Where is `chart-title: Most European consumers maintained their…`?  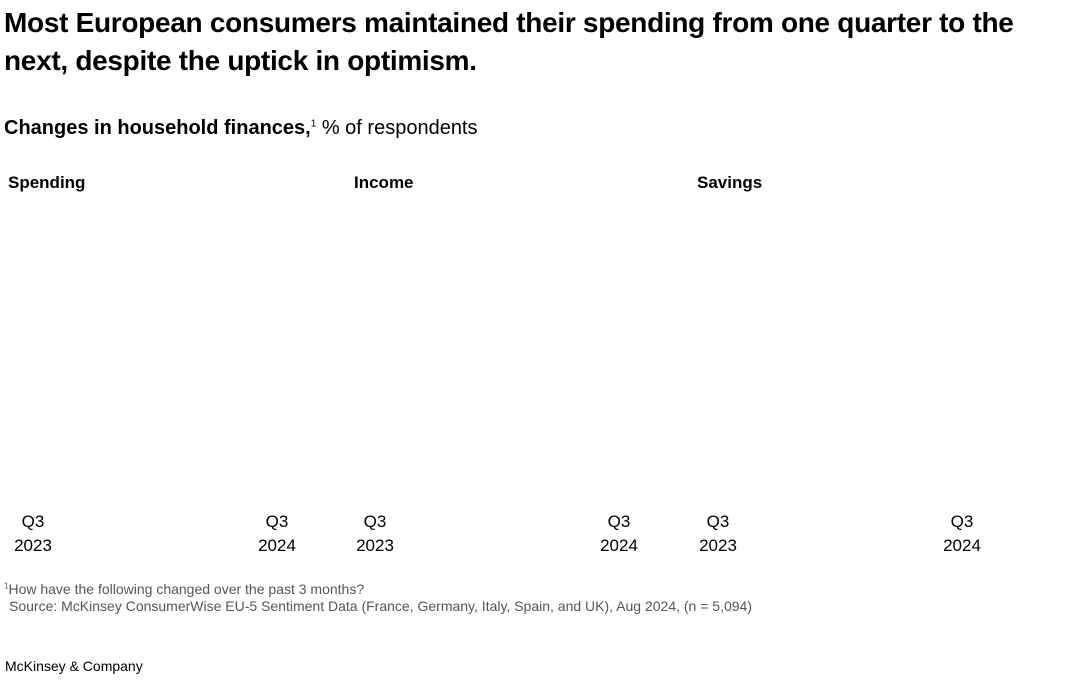
chart-title: Most European consumers maintained their… is located at coordinates (509, 41).